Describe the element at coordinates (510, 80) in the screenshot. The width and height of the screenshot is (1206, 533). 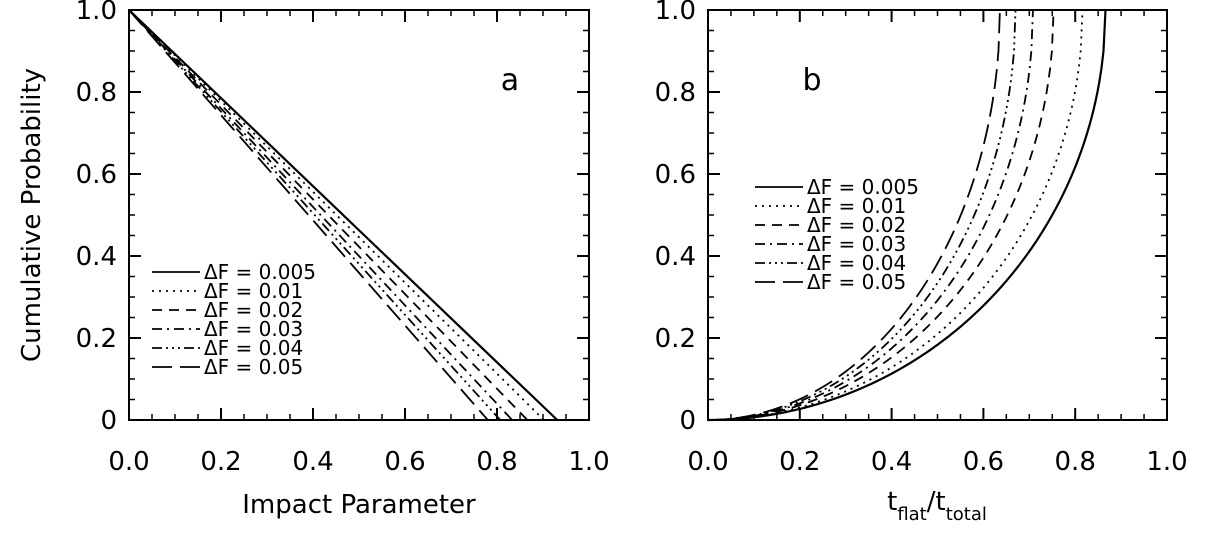
I see `panel-label-a: a` at that location.